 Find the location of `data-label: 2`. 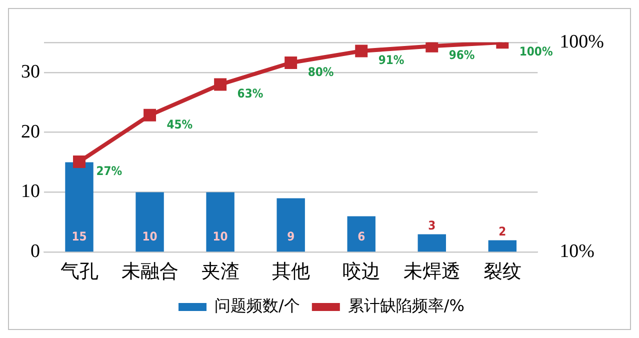

data-label: 2 is located at coordinates (502, 231).